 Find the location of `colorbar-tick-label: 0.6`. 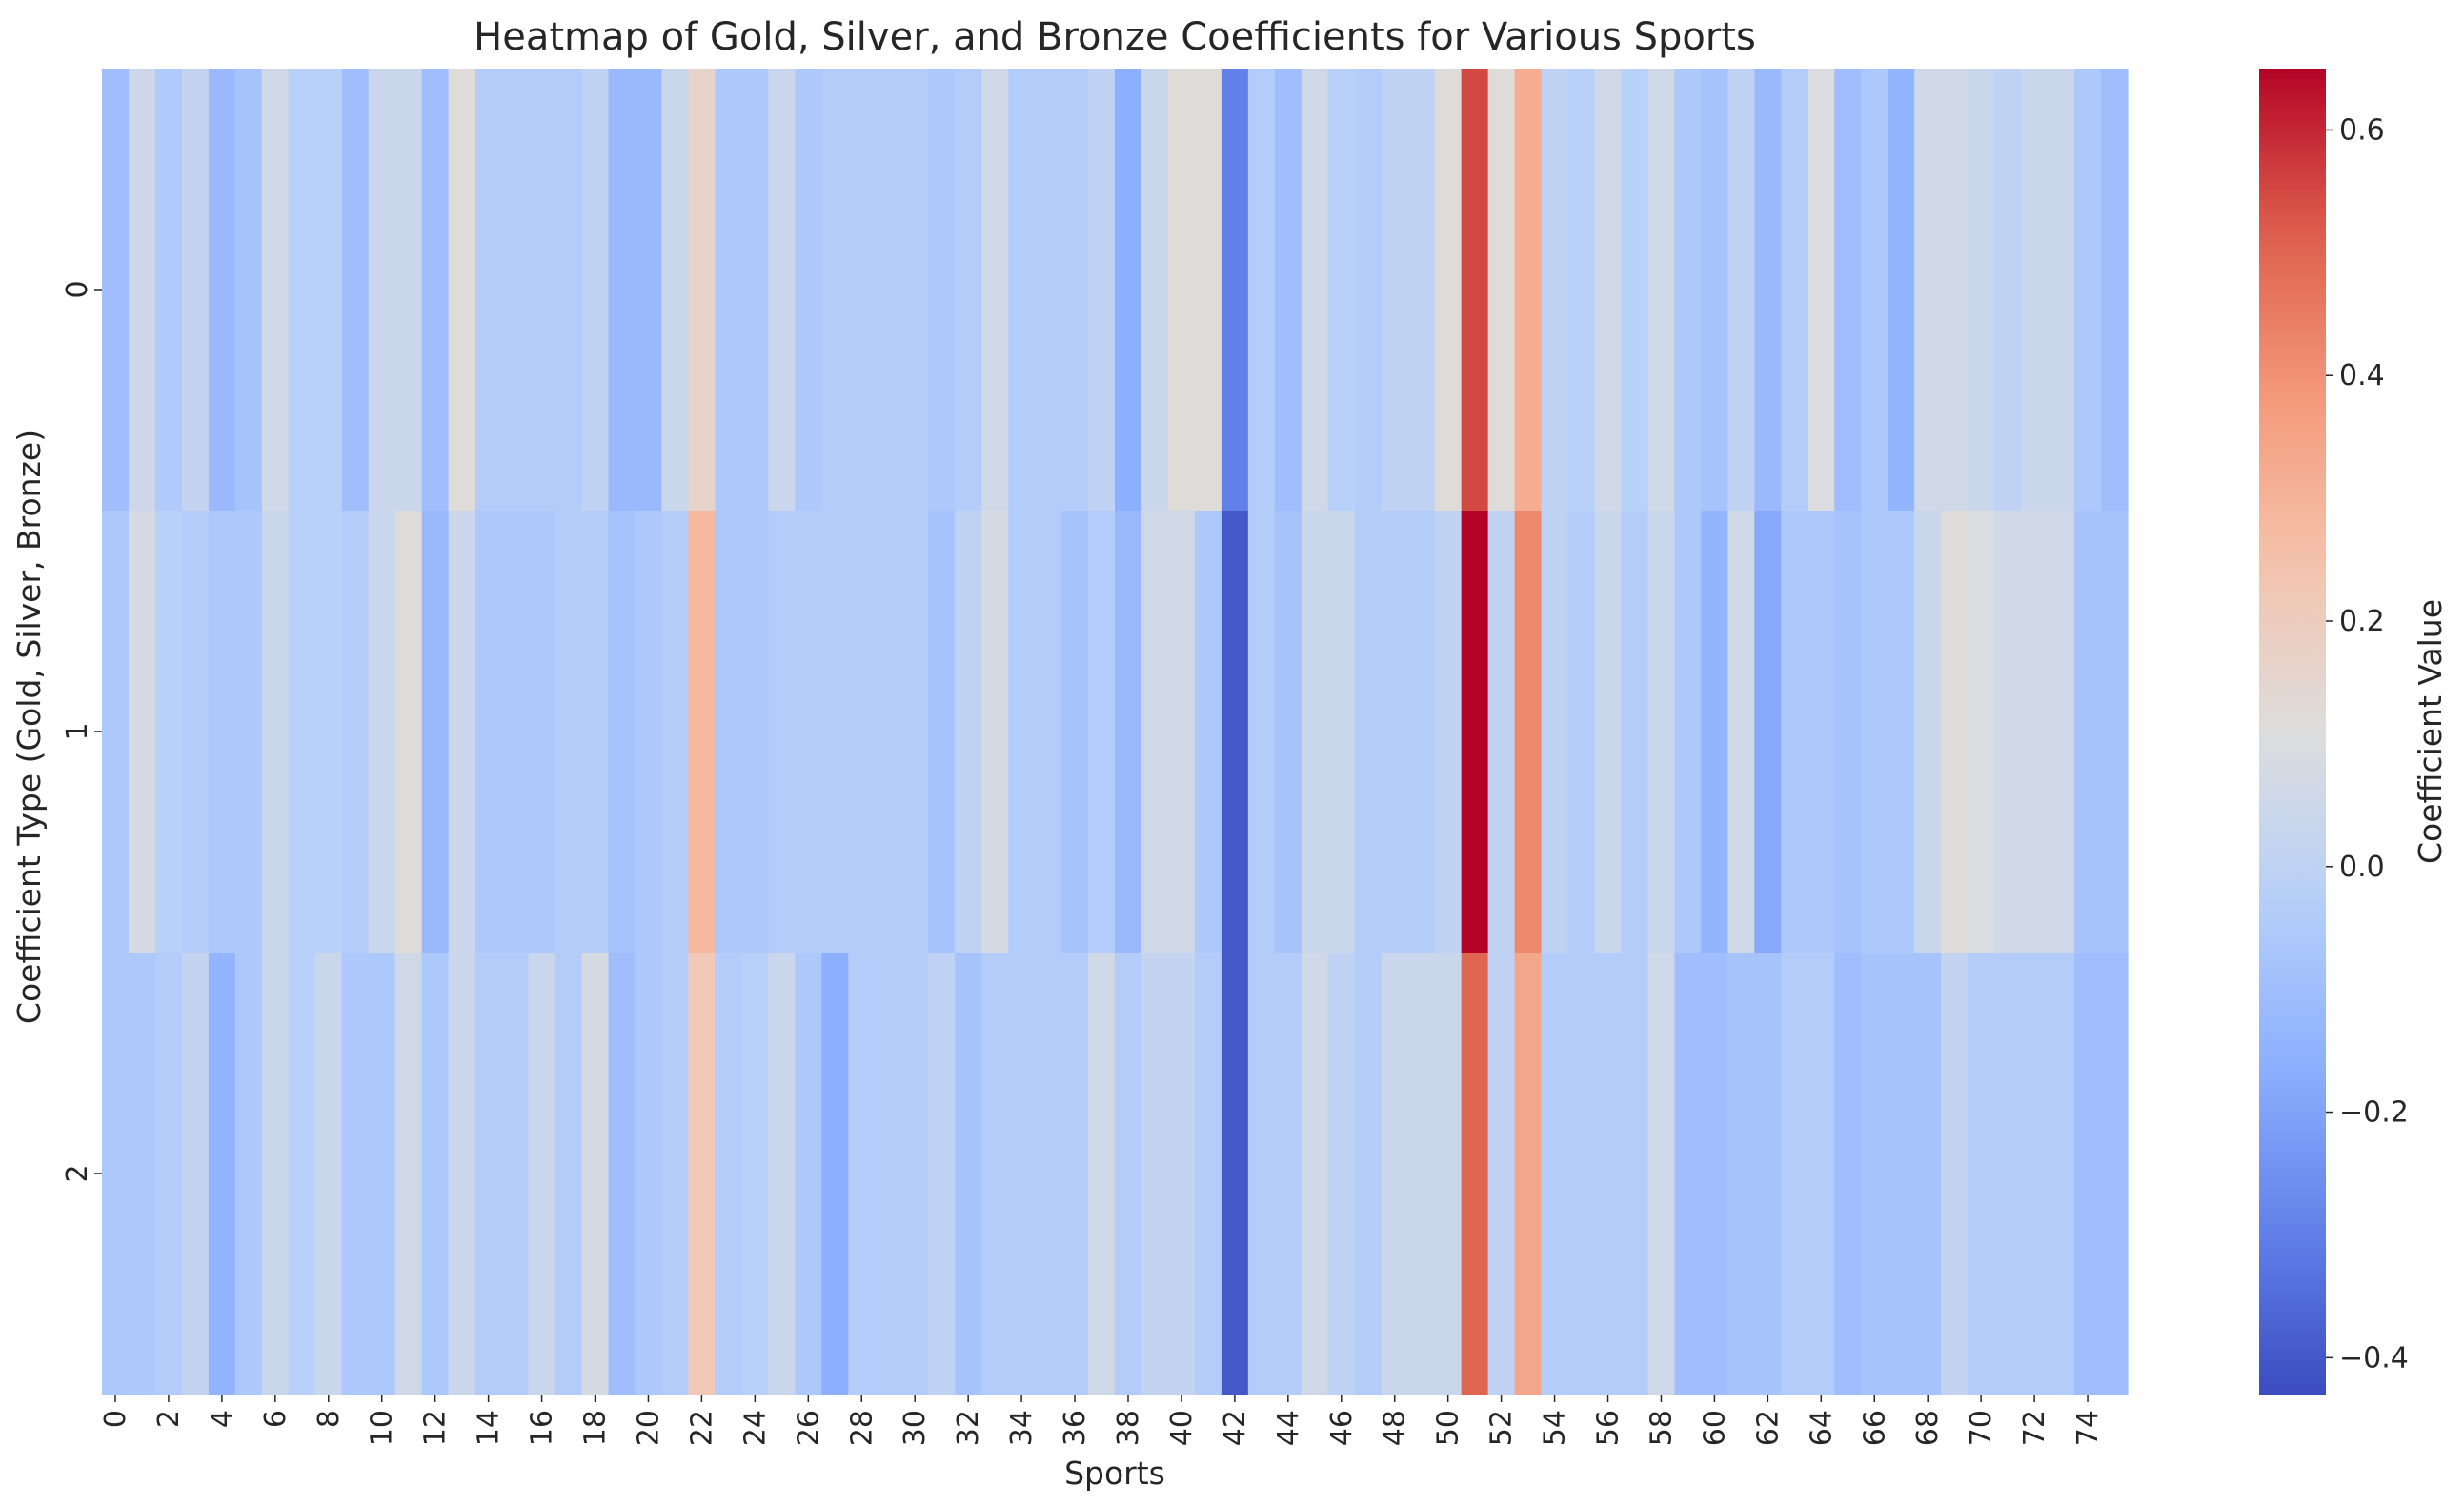

colorbar-tick-label: 0.6 is located at coordinates (2362, 130).